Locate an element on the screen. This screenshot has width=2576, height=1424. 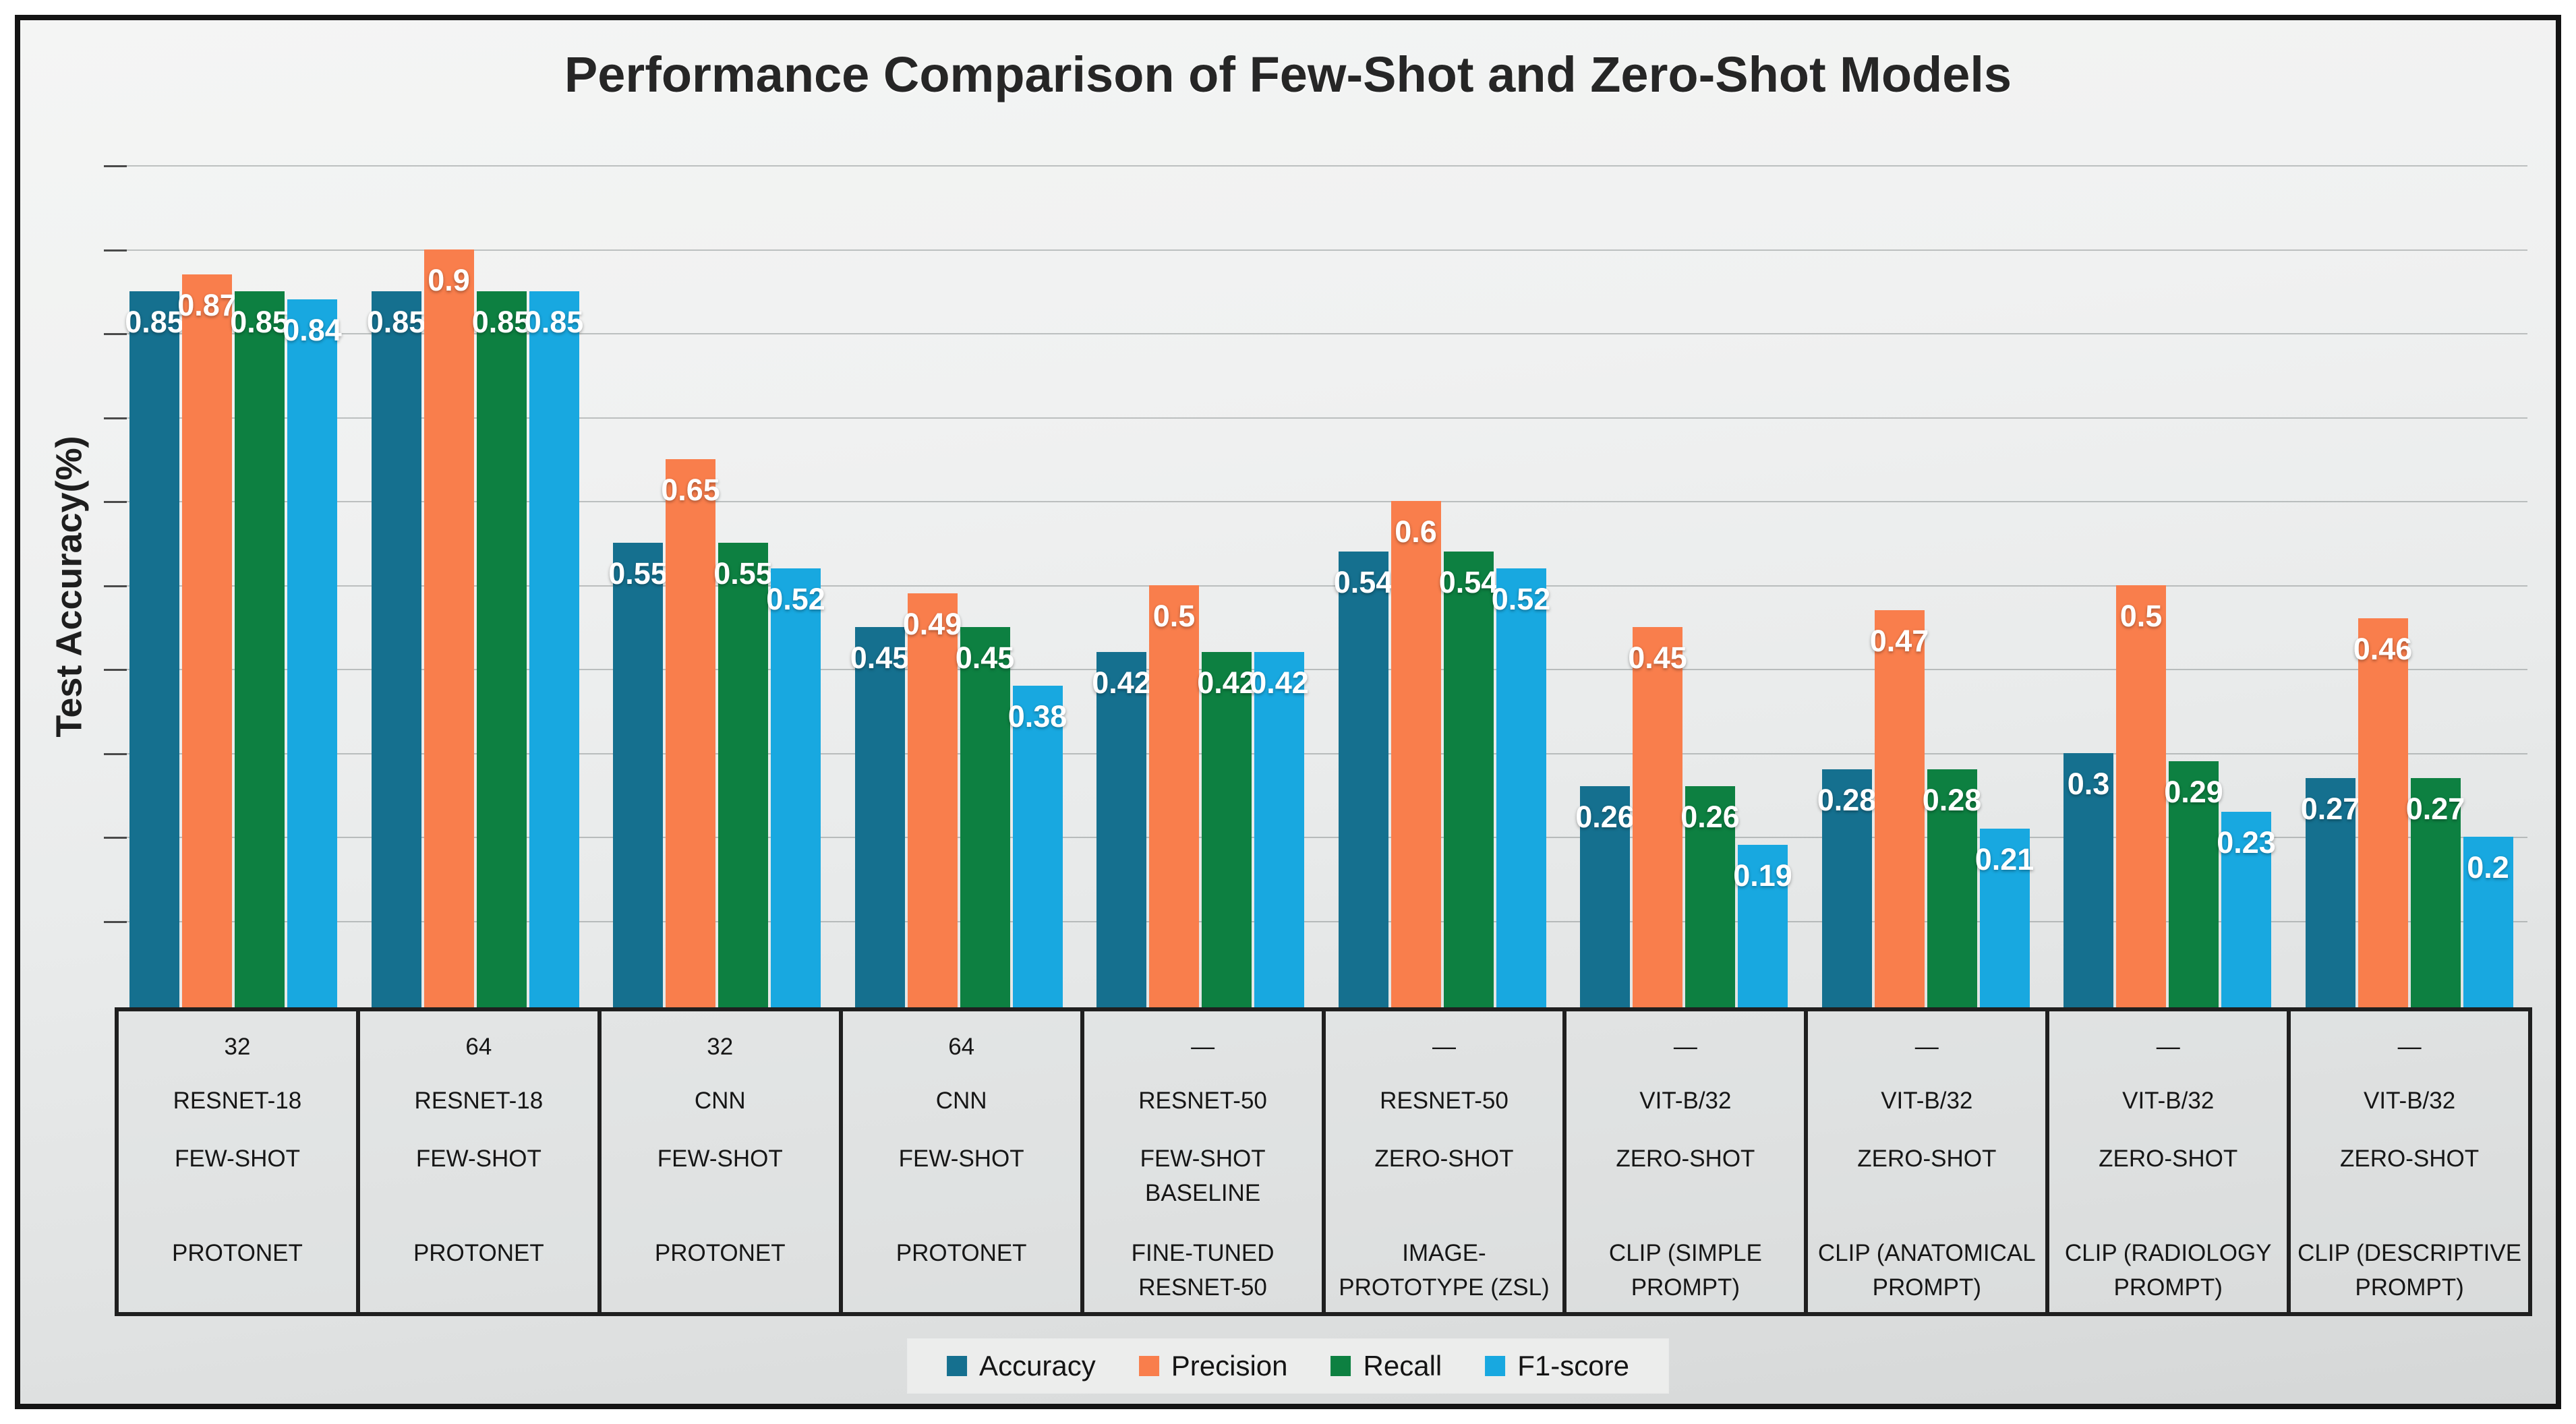
legend-label: F1-score is located at coordinates (1573, 1366).